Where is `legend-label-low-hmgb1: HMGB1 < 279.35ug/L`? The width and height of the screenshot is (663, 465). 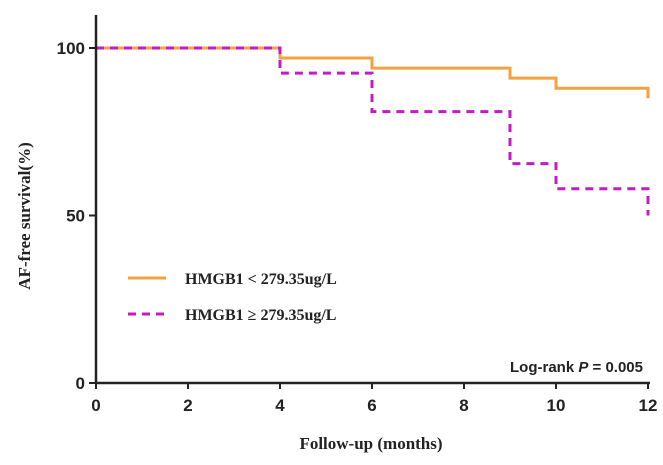 legend-label-low-hmgb1: HMGB1 < 279.35ug/L is located at coordinates (261, 279).